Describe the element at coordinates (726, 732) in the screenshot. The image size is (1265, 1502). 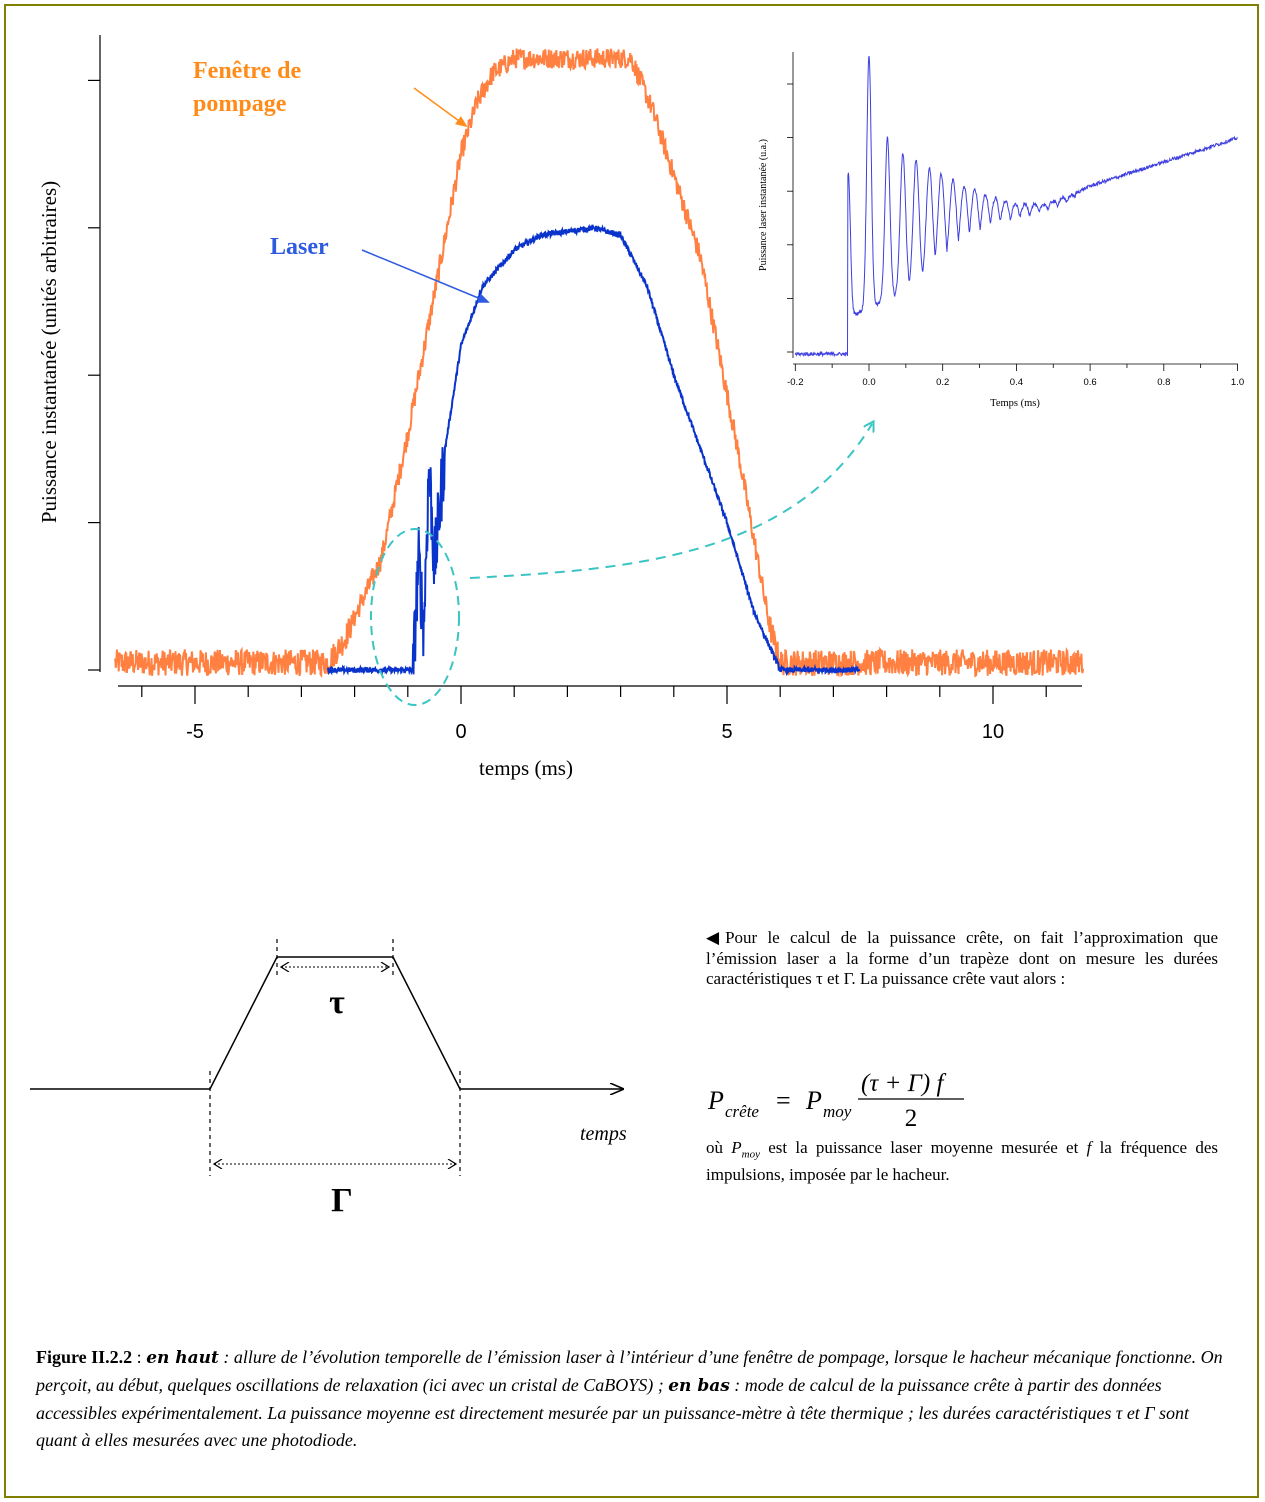
I see `main-x-tick-label: 5` at that location.